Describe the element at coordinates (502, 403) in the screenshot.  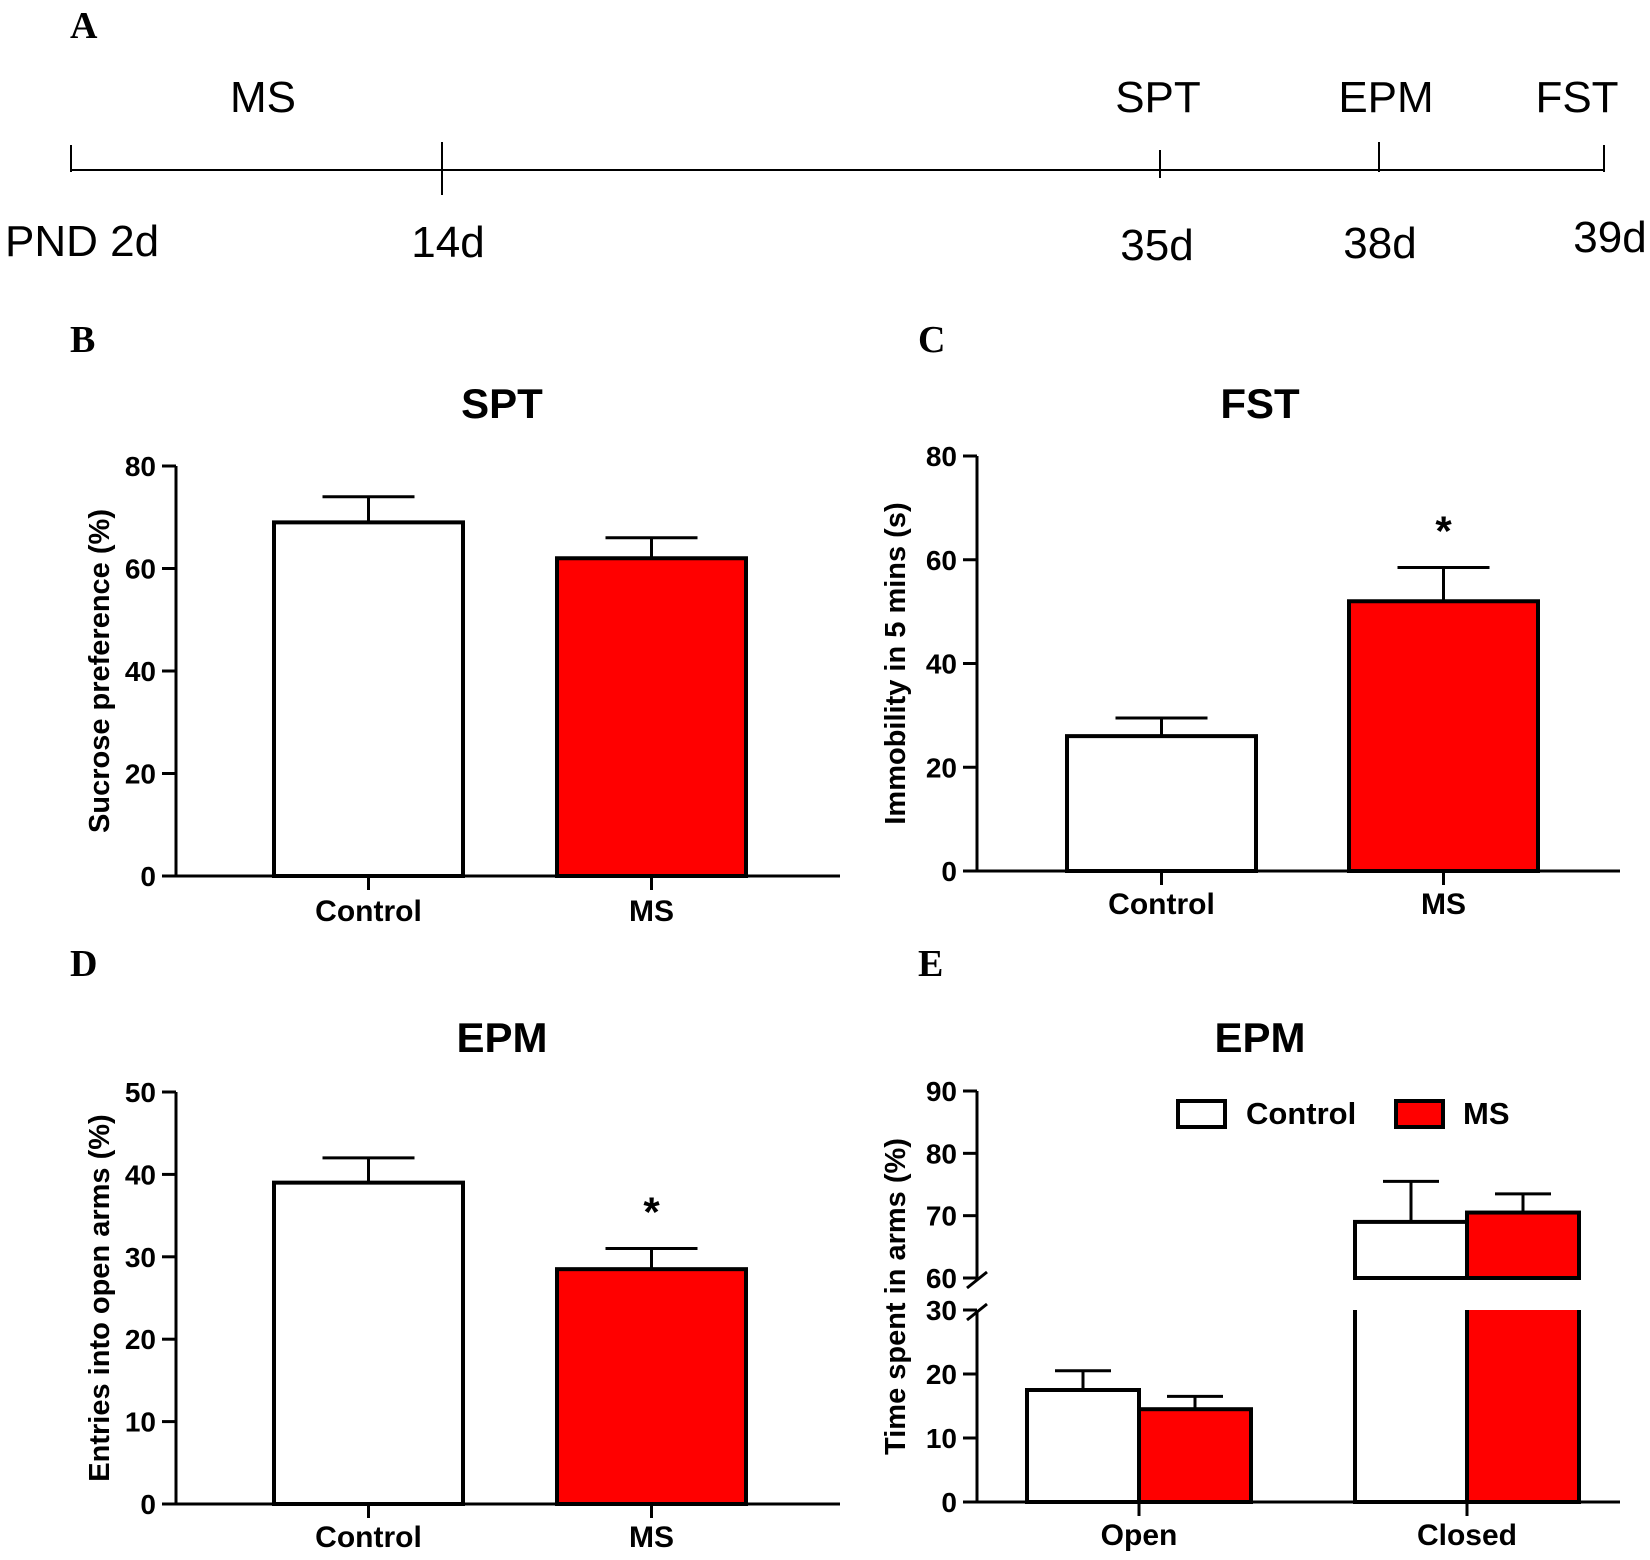
I see `chart-title: SPT` at that location.